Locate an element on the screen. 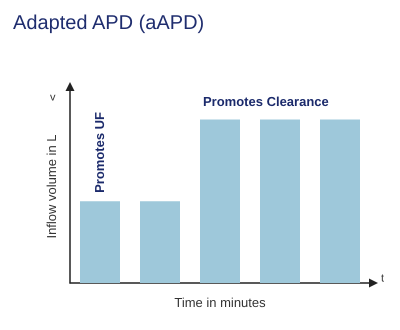  chart-title: Adapted APD (aAPD) is located at coordinates (108, 23).